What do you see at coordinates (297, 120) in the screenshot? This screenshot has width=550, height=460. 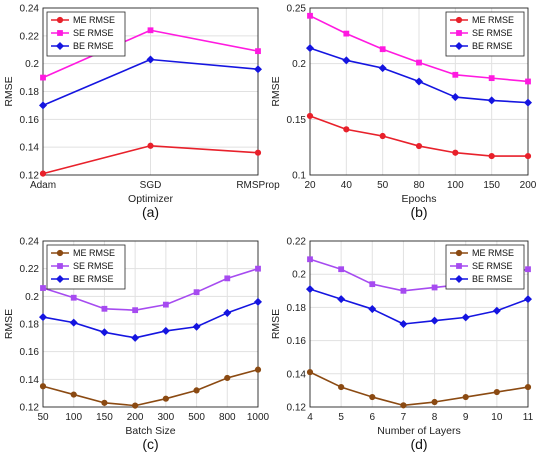 I see `y-tick-label: 0.15` at bounding box center [297, 120].